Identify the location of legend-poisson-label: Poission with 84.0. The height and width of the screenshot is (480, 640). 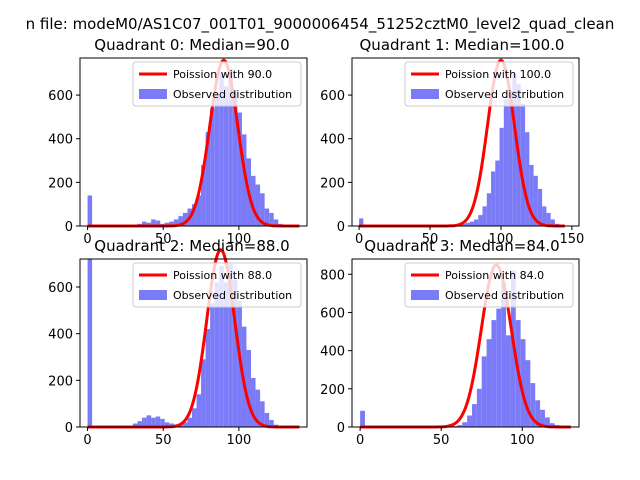
(494, 275).